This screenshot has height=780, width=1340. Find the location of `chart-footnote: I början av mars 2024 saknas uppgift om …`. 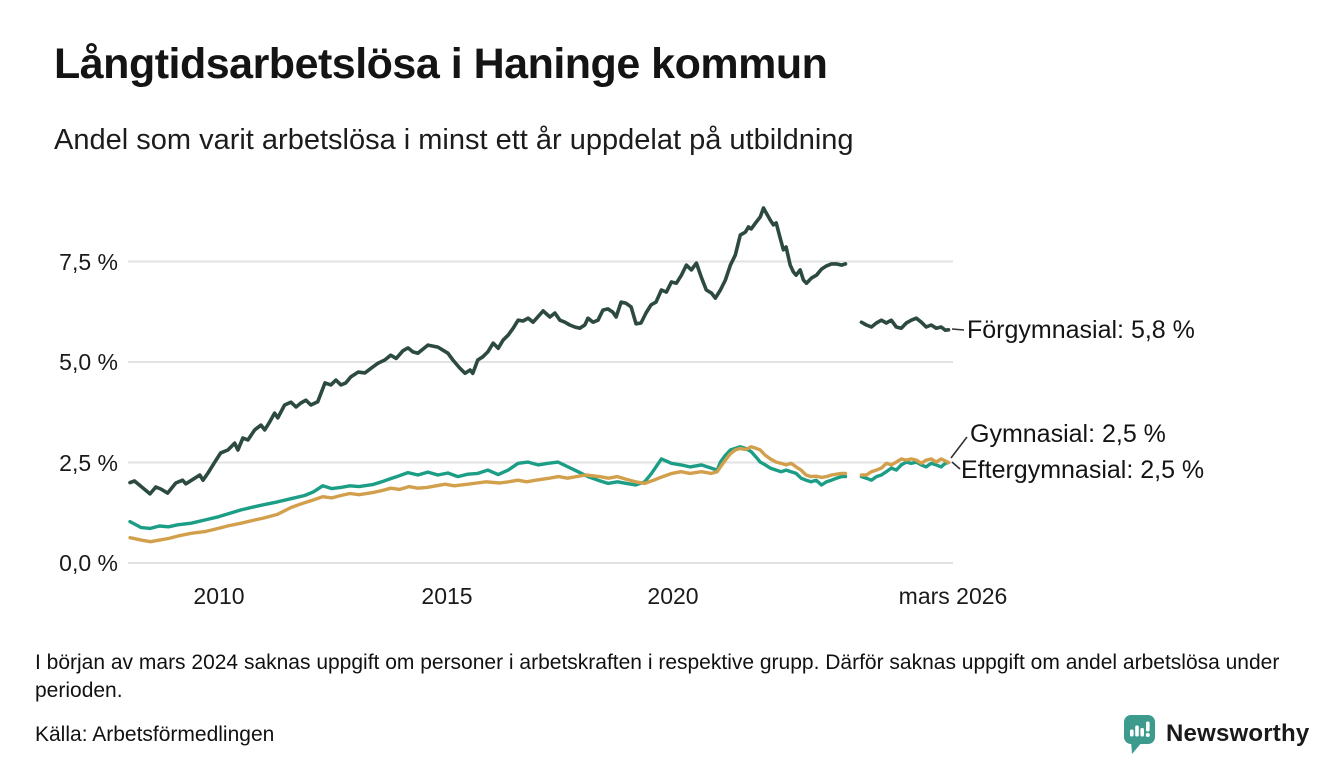

chart-footnote: I början av mars 2024 saknas uppgift om … is located at coordinates (657, 676).